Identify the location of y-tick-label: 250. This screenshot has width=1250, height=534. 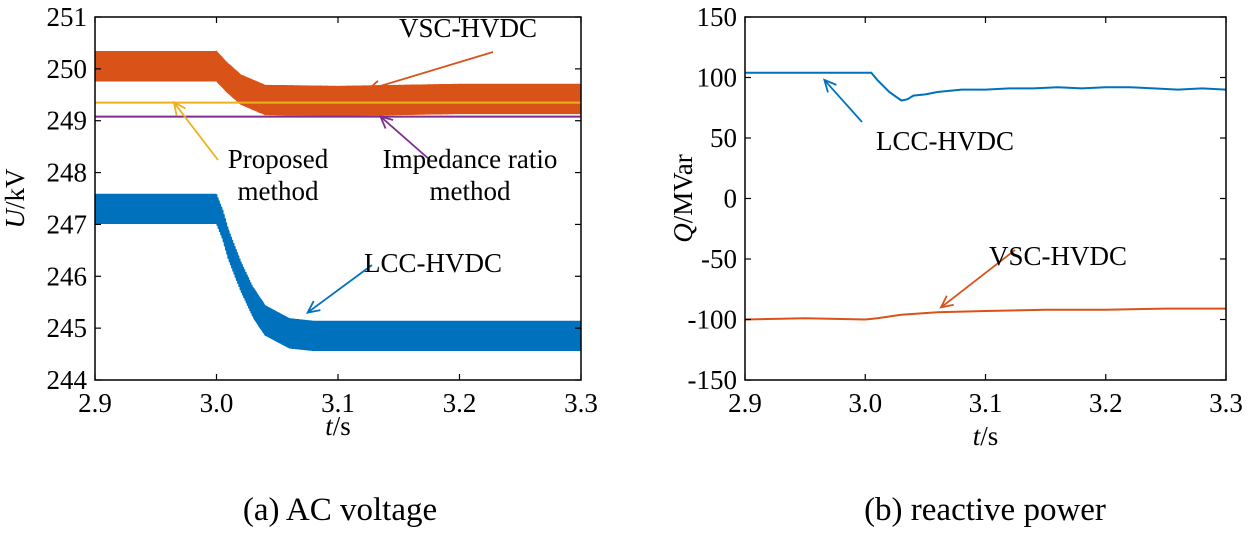
(67, 69).